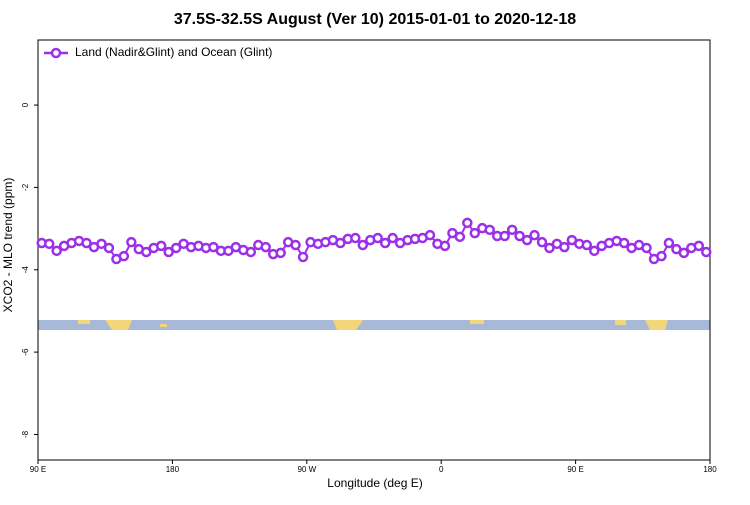  What do you see at coordinates (306, 469) in the screenshot?
I see `x-tick-label: 90 W` at bounding box center [306, 469].